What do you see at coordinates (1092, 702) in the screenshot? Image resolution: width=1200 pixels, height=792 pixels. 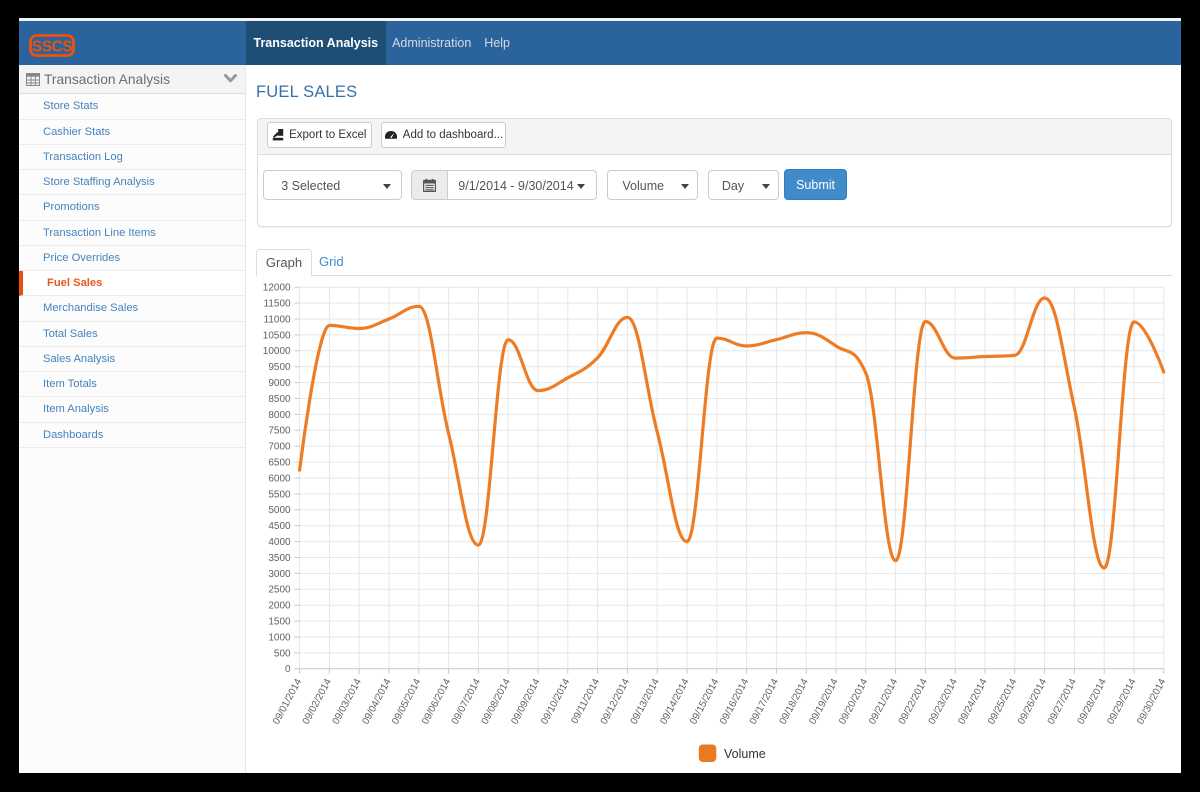 I see `svg-text: 09/28/2014` at bounding box center [1092, 702].